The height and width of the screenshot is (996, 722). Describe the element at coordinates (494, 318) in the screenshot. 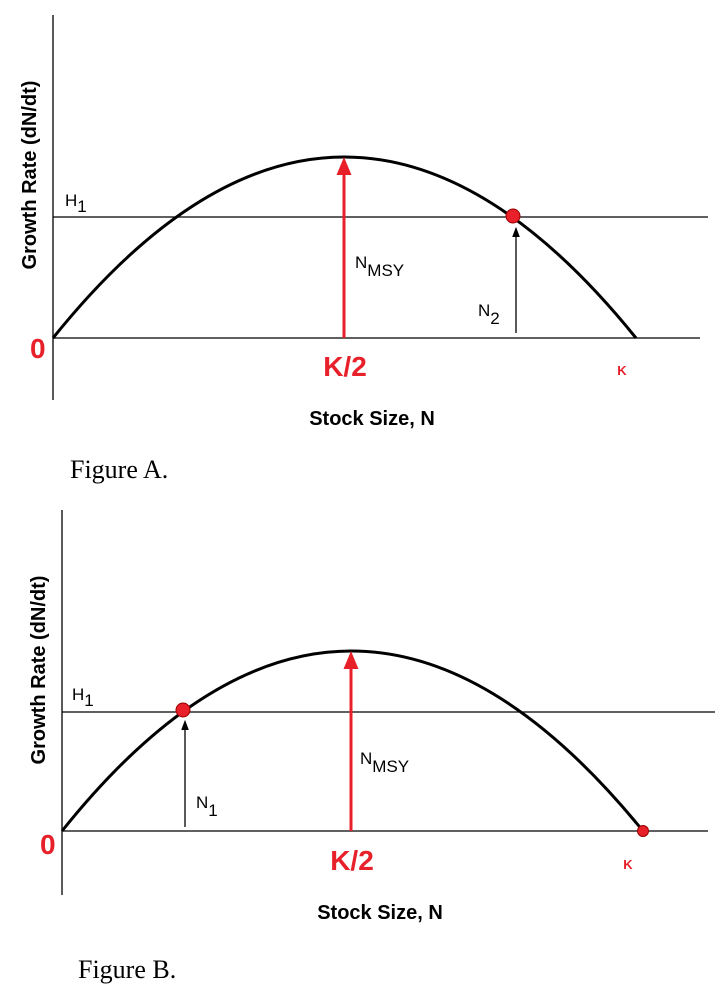

I see `label-sub: 2` at that location.